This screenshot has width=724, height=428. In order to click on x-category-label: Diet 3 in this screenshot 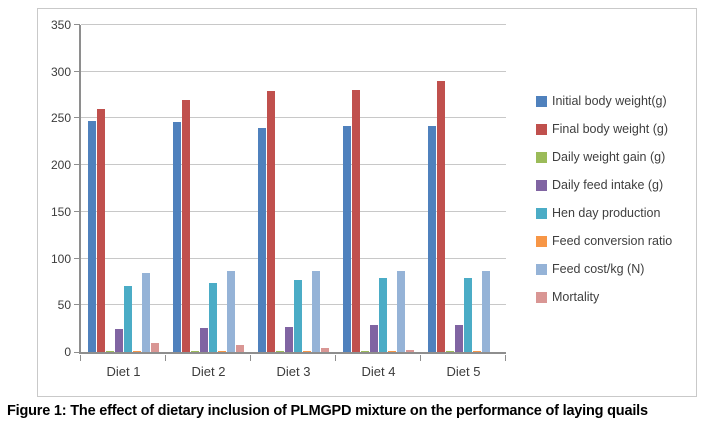, I will do `click(293, 371)`.